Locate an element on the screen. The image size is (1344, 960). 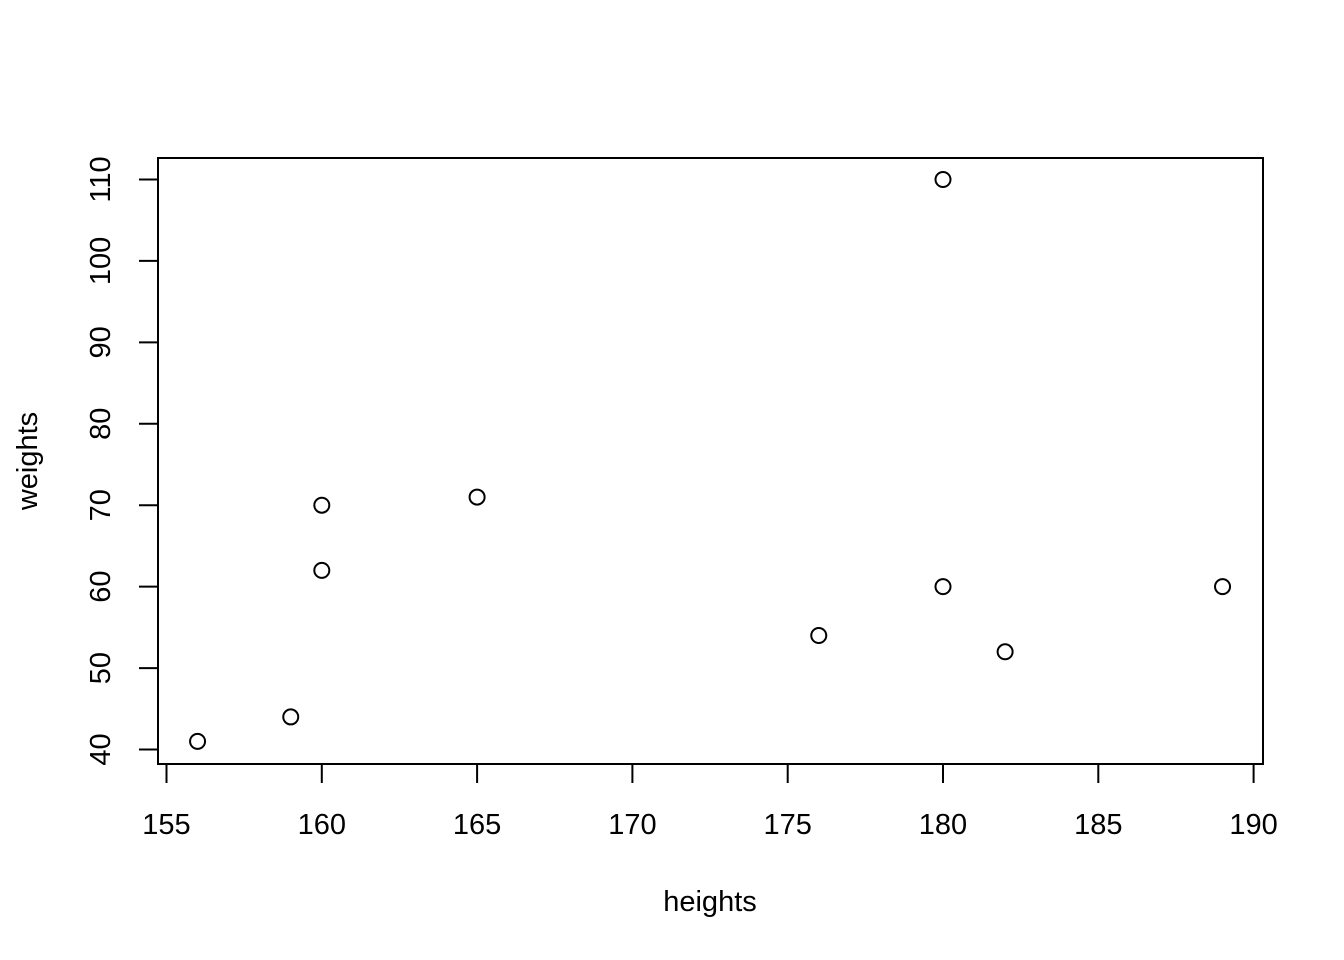
y-axis: 40 50 60 70 80 90 100 110 is located at coordinates (122, 461).